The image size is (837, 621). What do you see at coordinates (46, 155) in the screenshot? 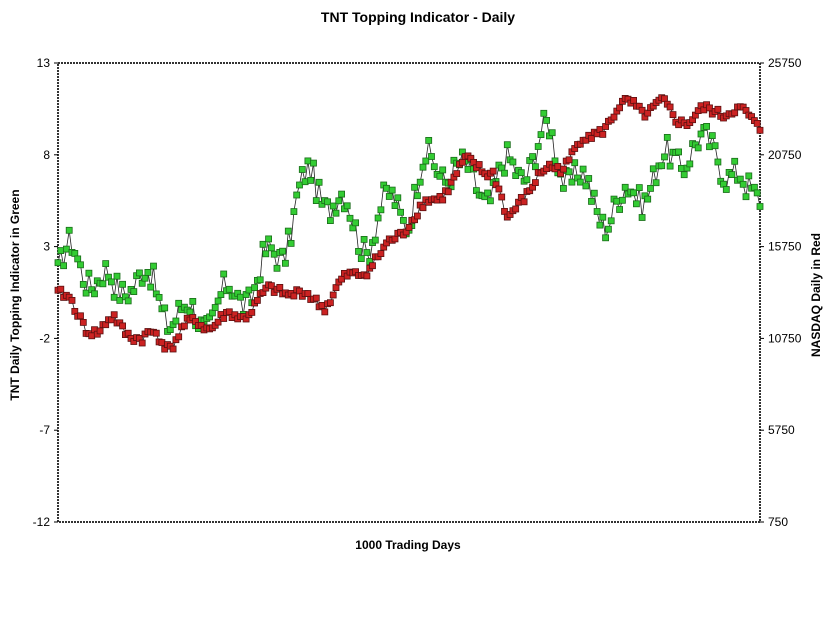
I see `y-tick-label: 8` at bounding box center [46, 155].